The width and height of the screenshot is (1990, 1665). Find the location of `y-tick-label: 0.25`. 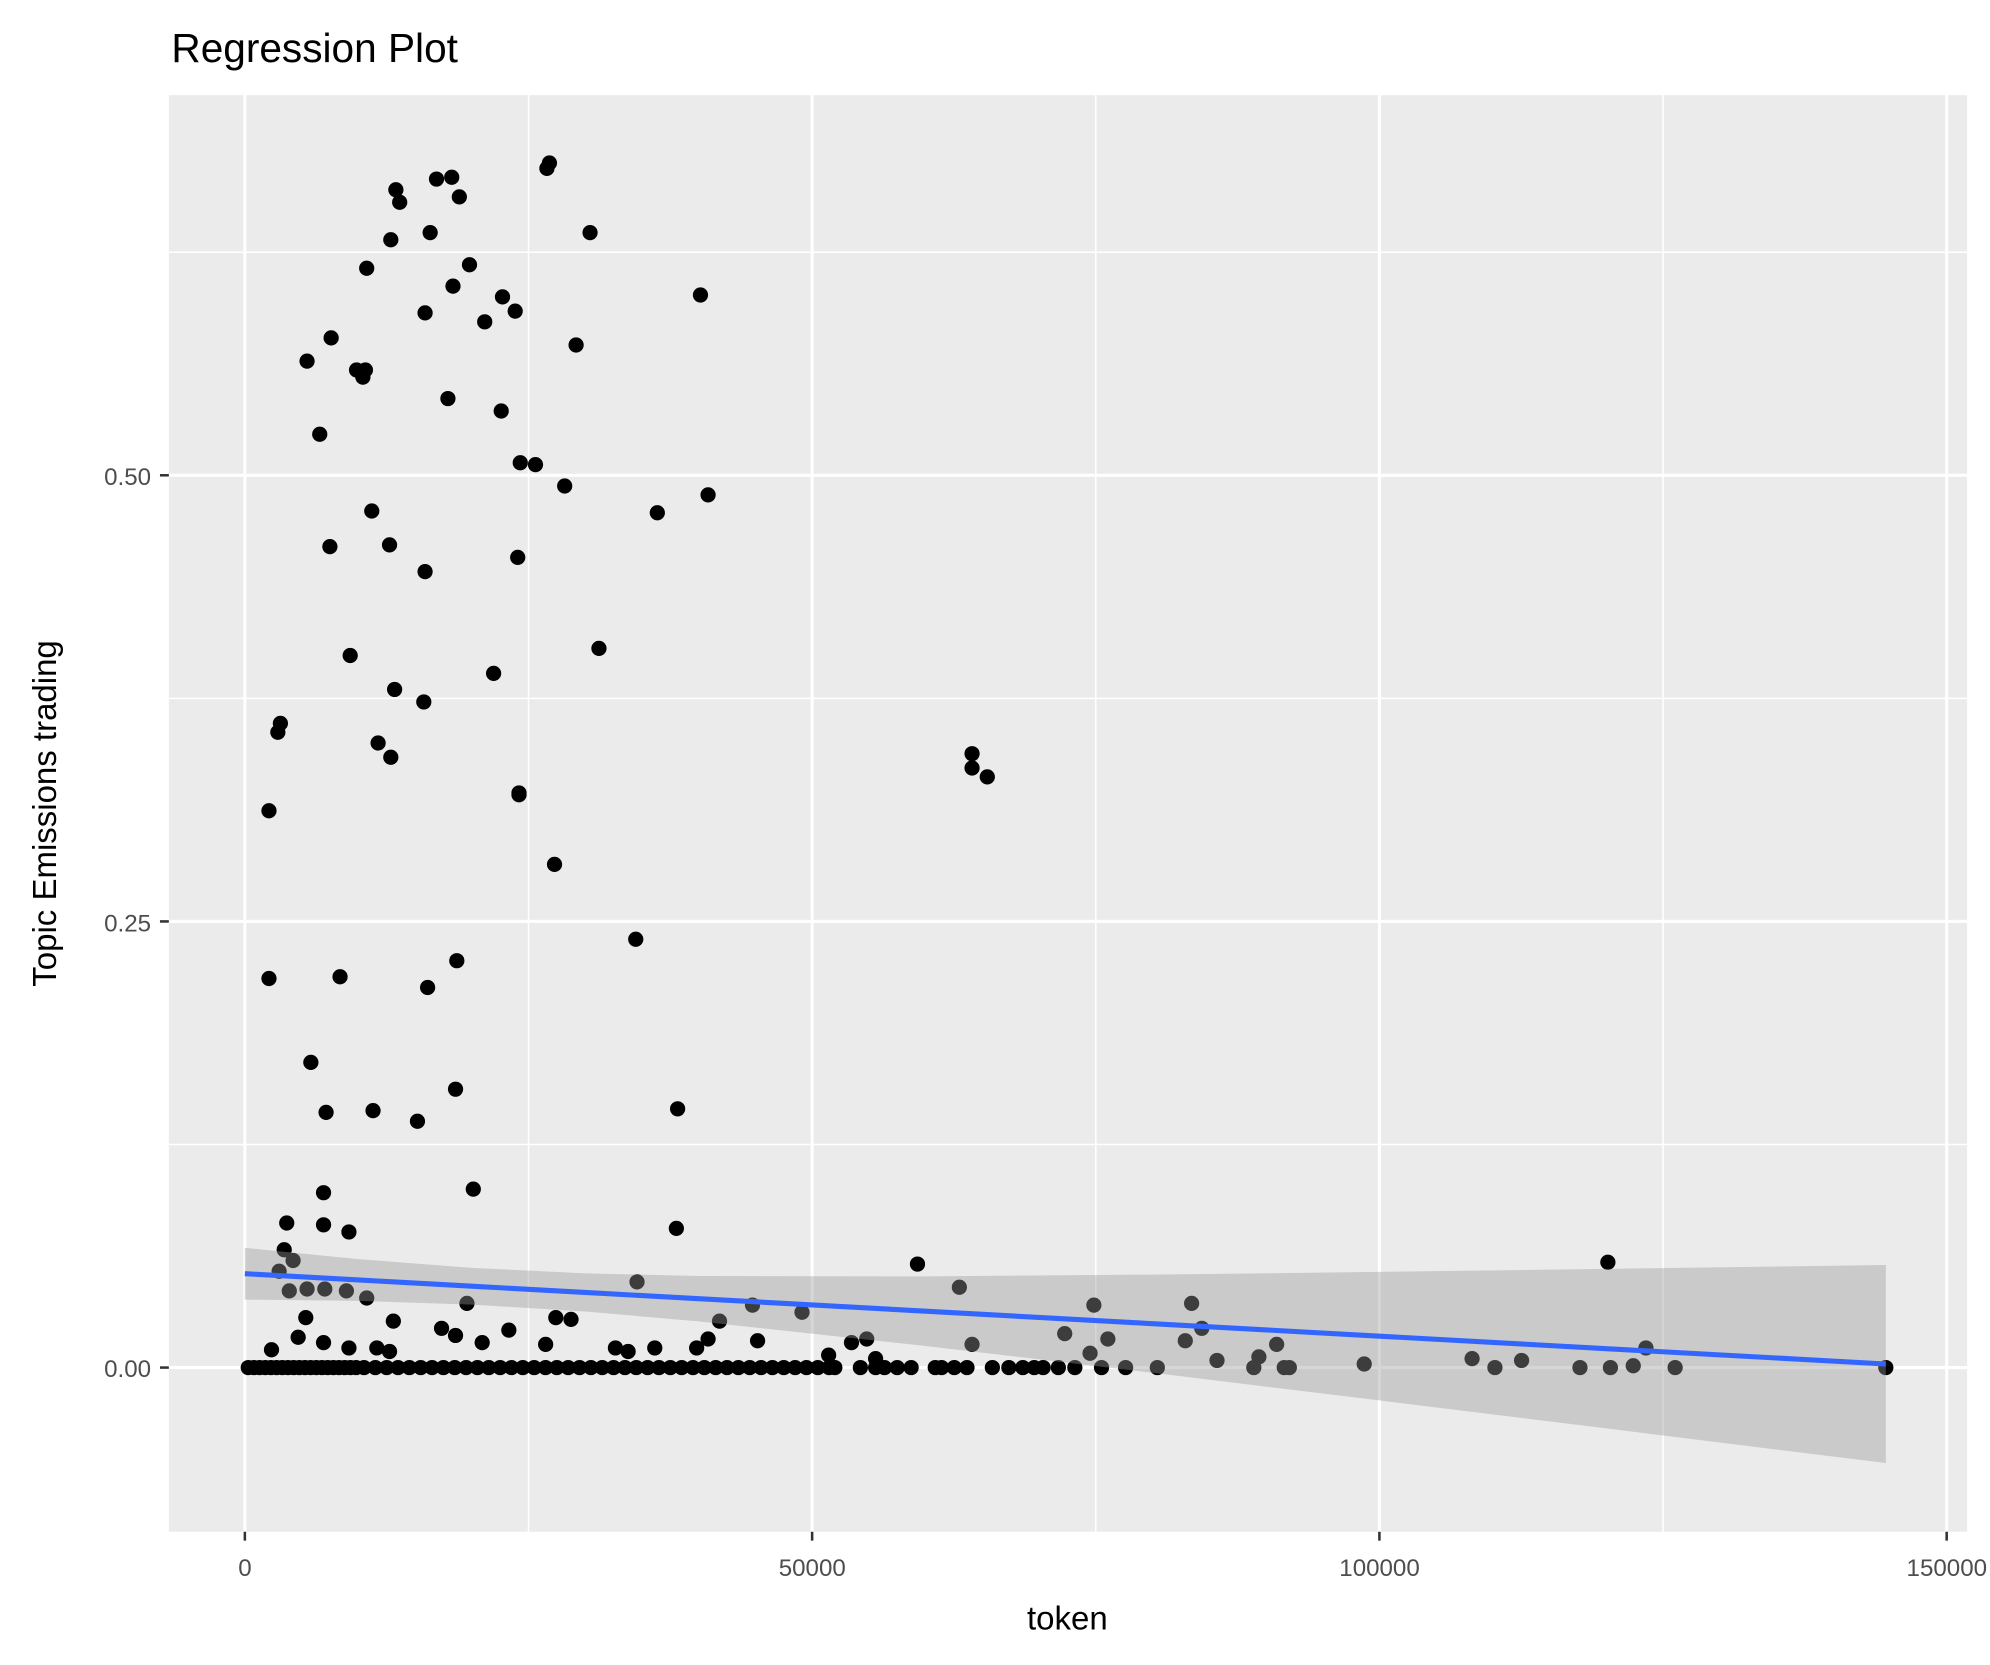

y-tick-label: 0.25 is located at coordinates (127, 923).